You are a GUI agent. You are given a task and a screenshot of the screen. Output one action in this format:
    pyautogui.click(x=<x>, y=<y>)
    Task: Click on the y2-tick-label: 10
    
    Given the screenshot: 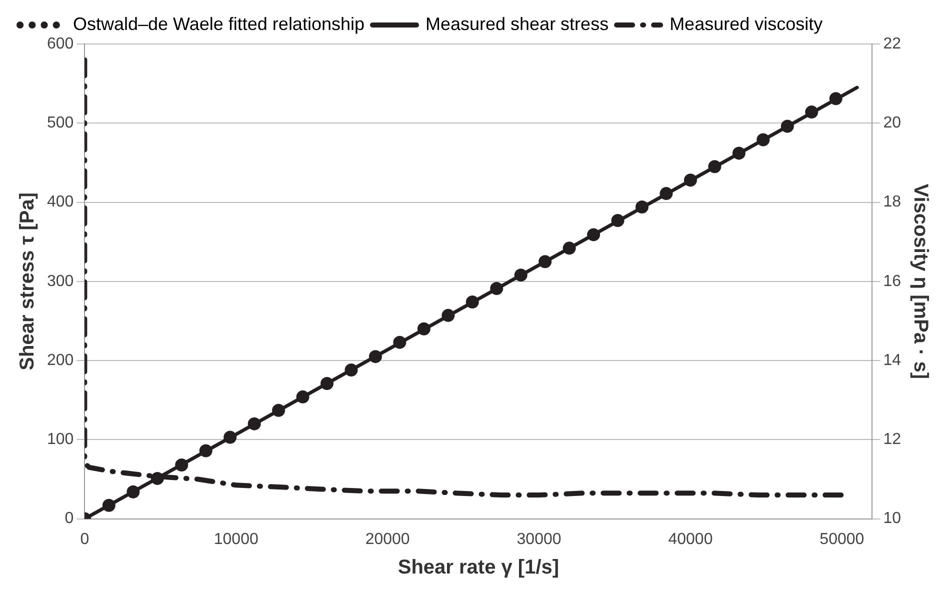 What is the action you would take?
    pyautogui.click(x=892, y=519)
    